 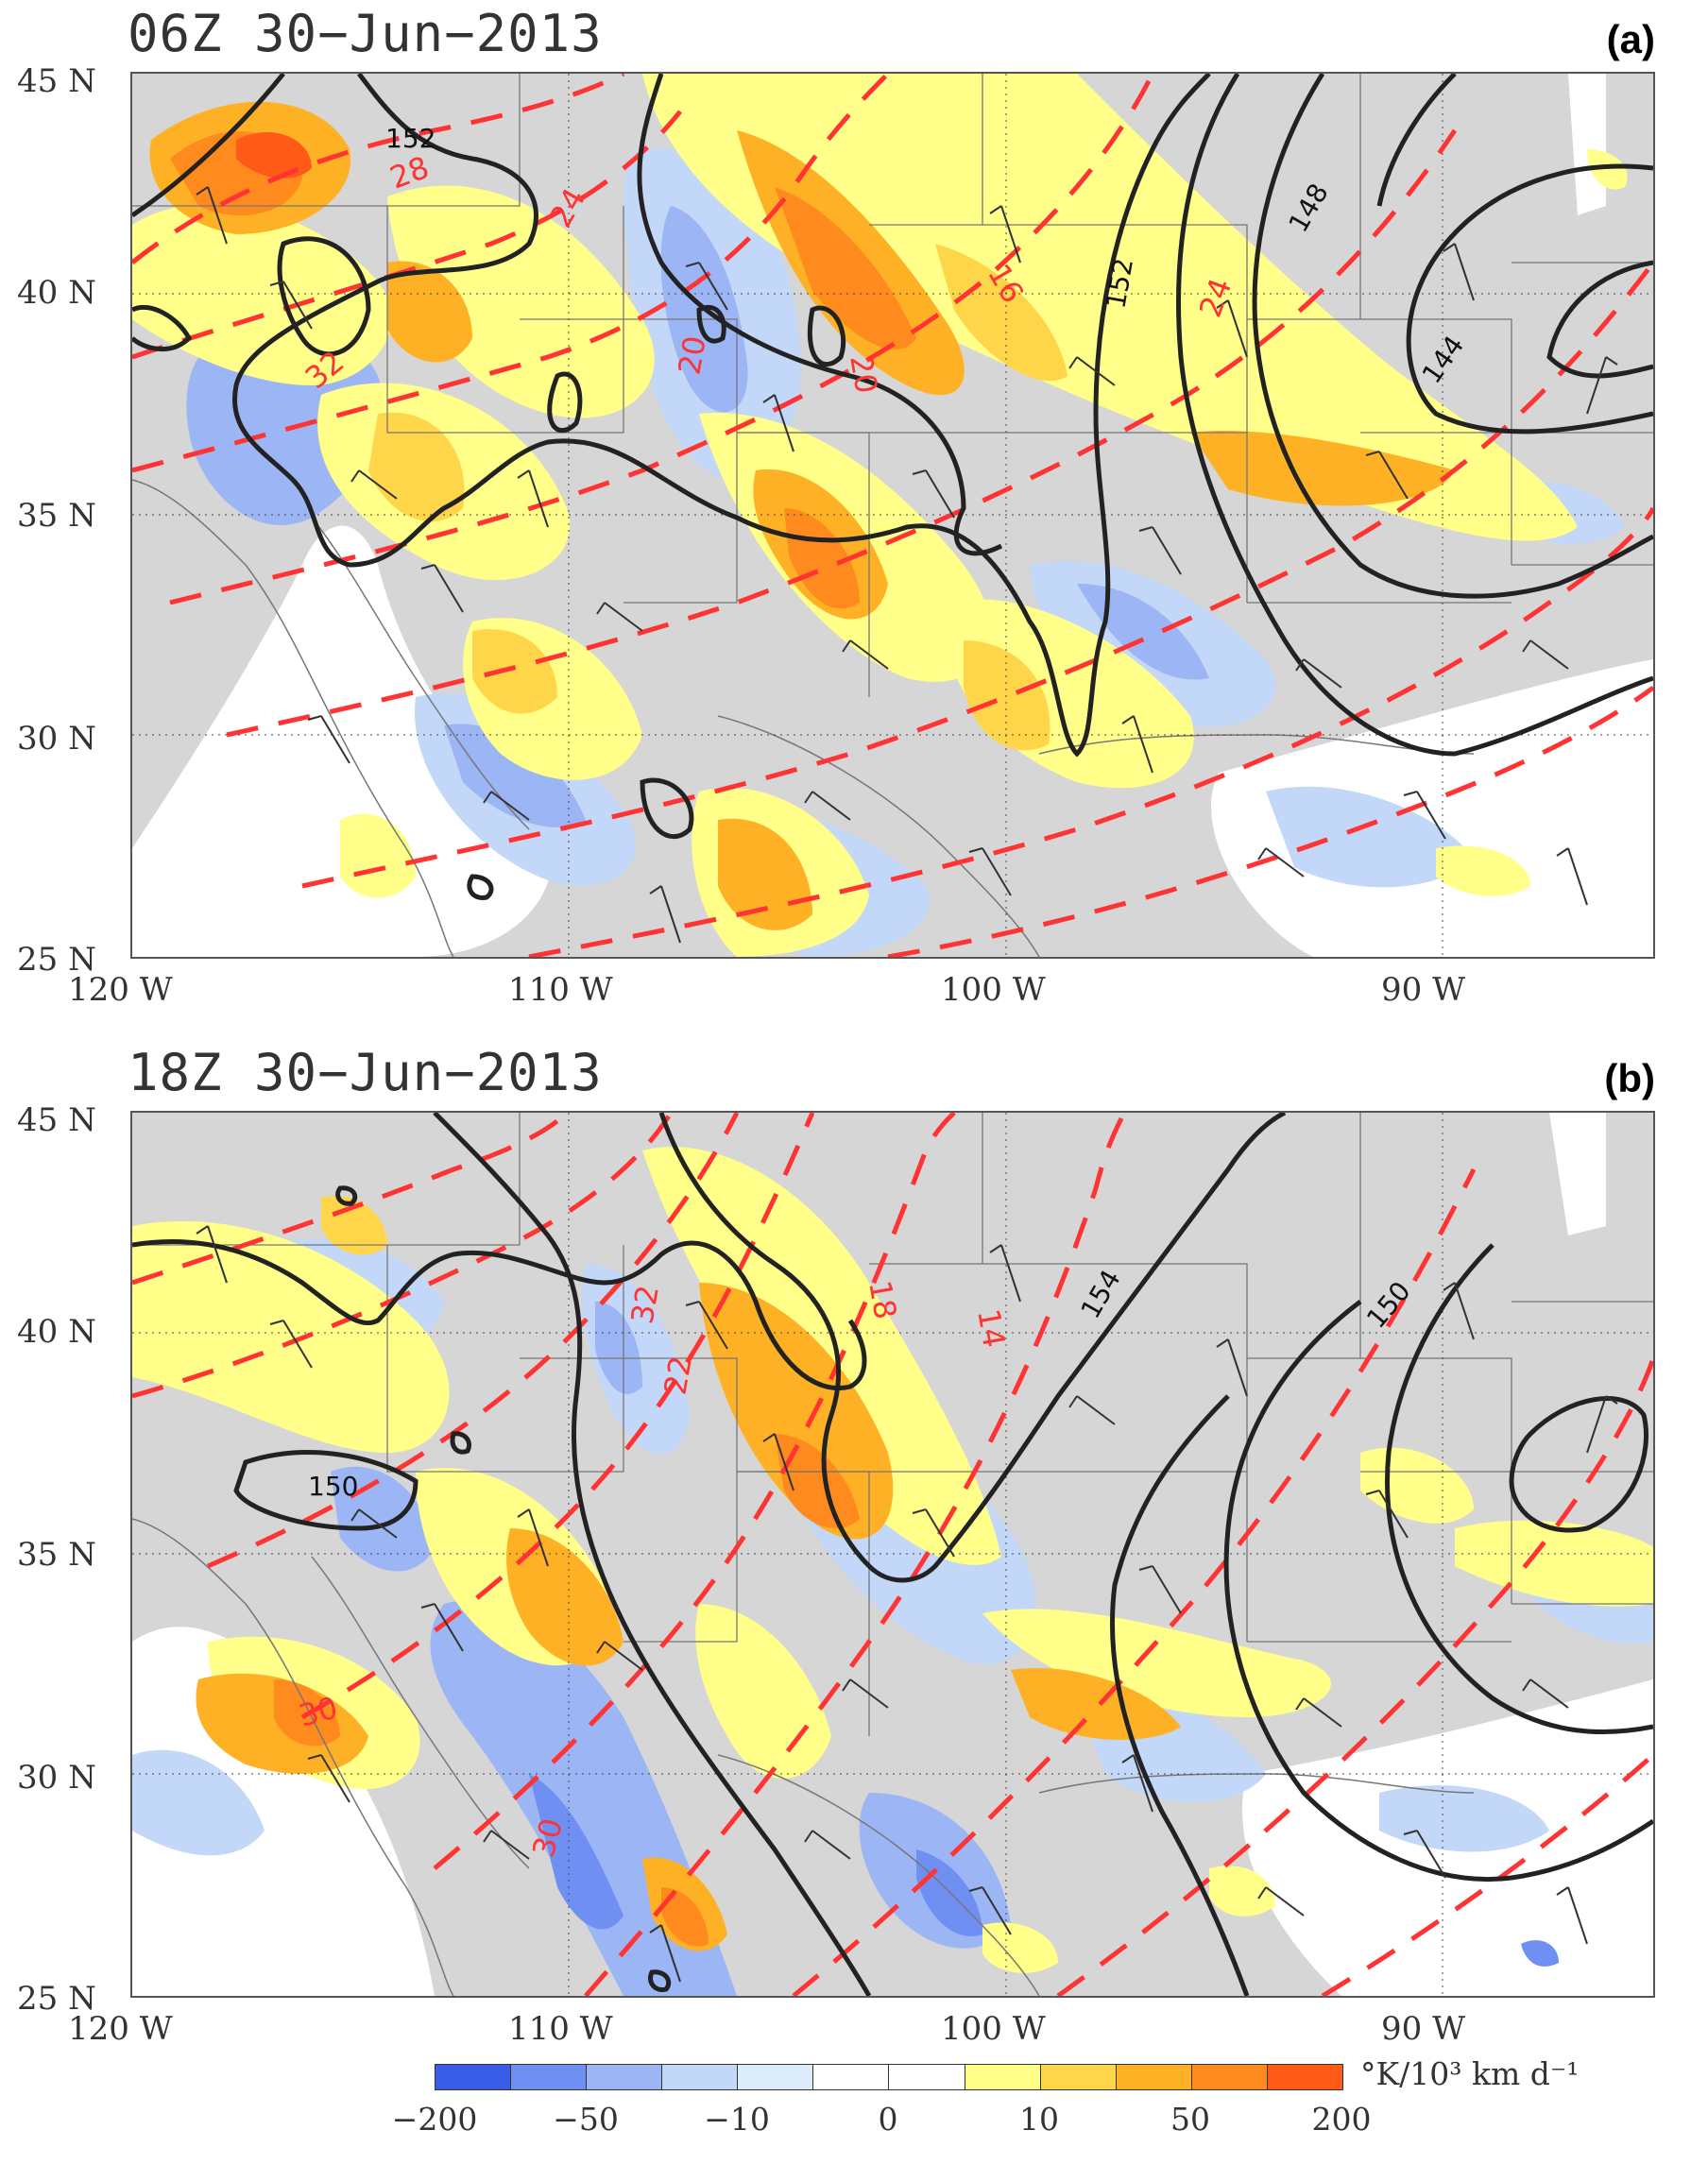 I want to click on label-temp-14: 14, so click(x=991, y=1328).